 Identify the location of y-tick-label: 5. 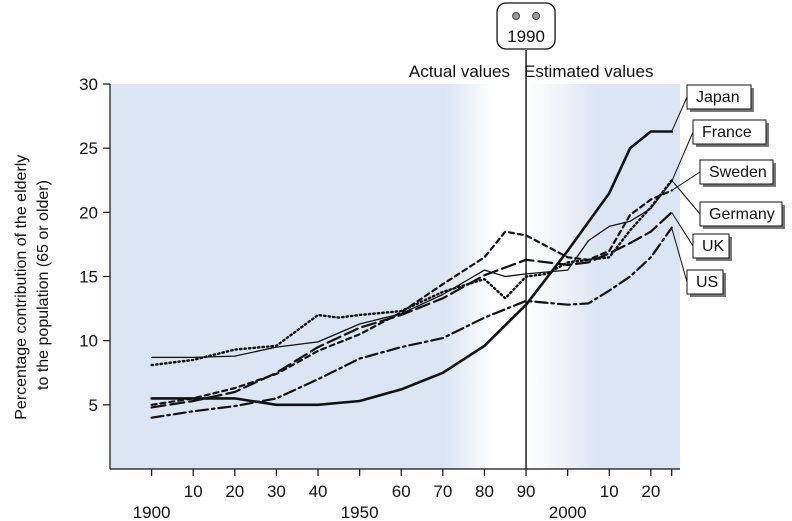
(93, 405).